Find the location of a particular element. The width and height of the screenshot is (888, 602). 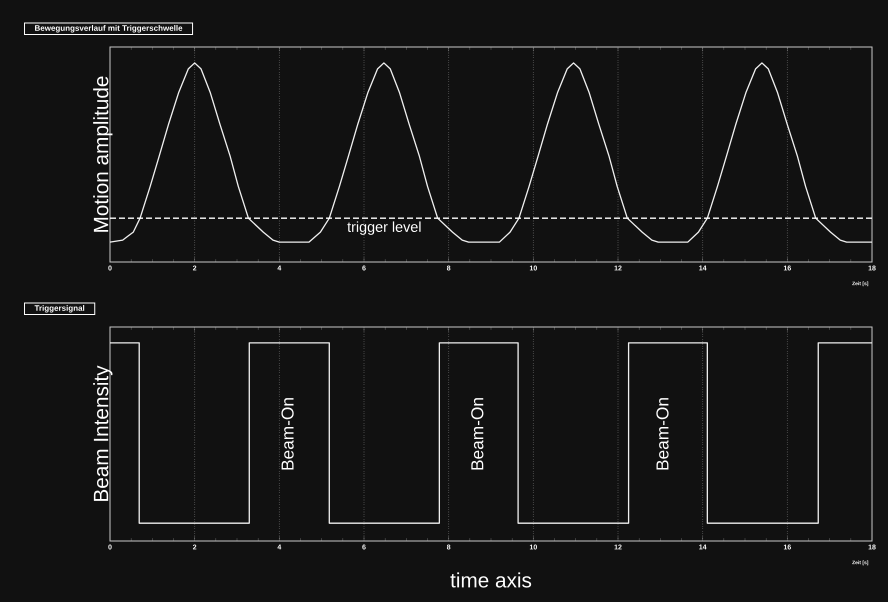

chart-title: Bewegungsverlauf mit Triggerschwelle is located at coordinates (108, 28).